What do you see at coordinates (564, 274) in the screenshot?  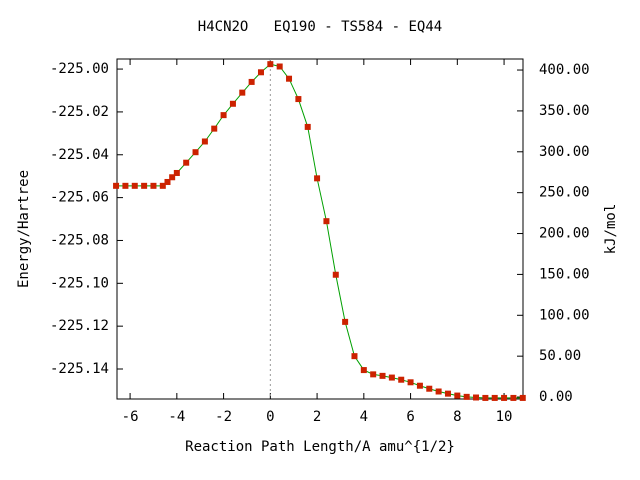 I see `y2-tick-label: 150.00` at bounding box center [564, 274].